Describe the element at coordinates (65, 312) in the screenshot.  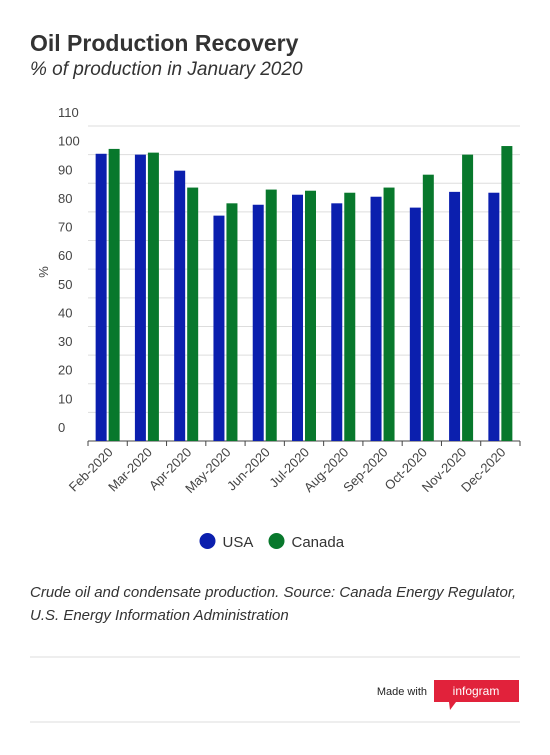
I see `y-tick-label: 40` at that location.